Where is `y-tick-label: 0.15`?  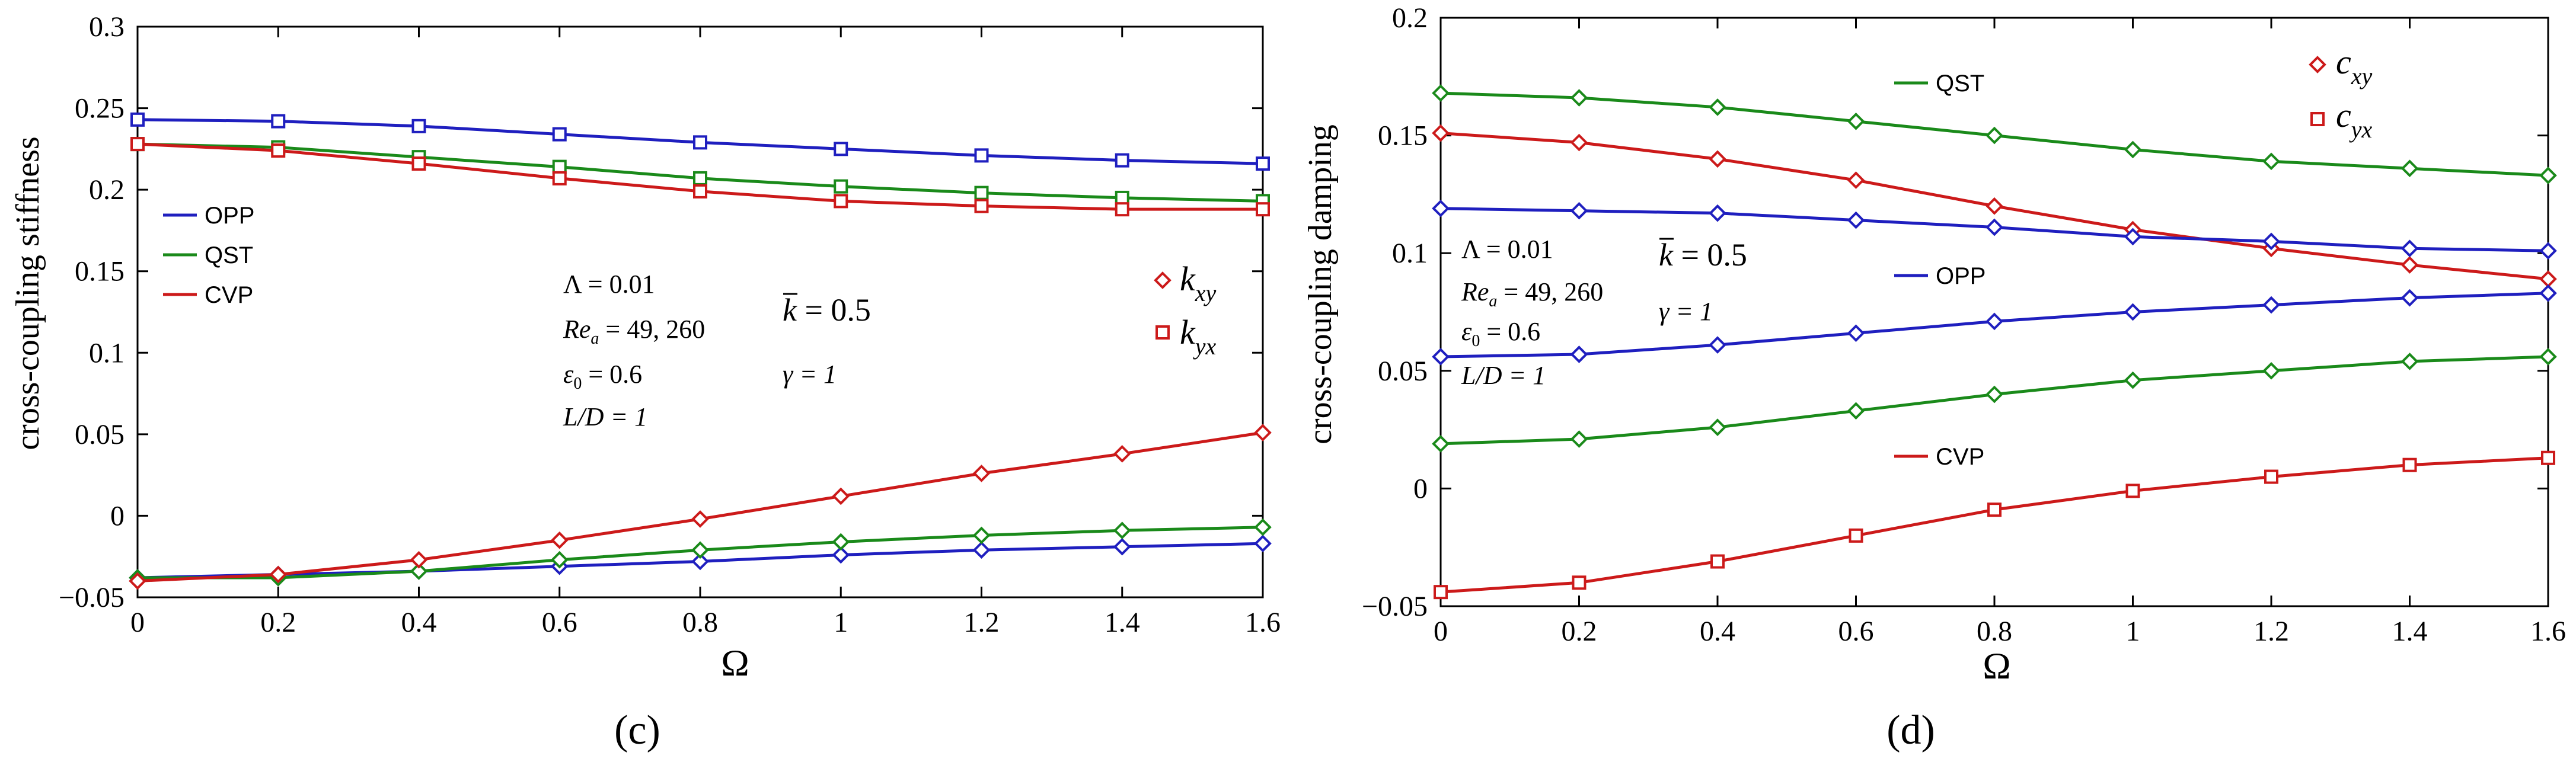
y-tick-label: 0.15 is located at coordinates (1403, 136).